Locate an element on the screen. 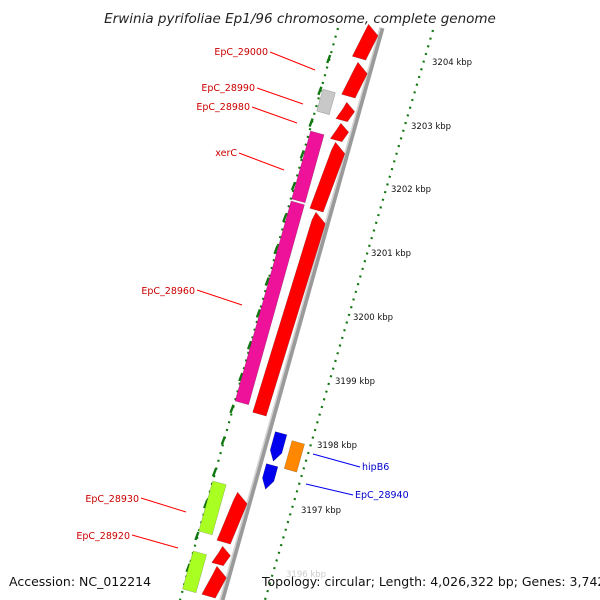  kbp-label: 3201 kbp is located at coordinates (391, 254).